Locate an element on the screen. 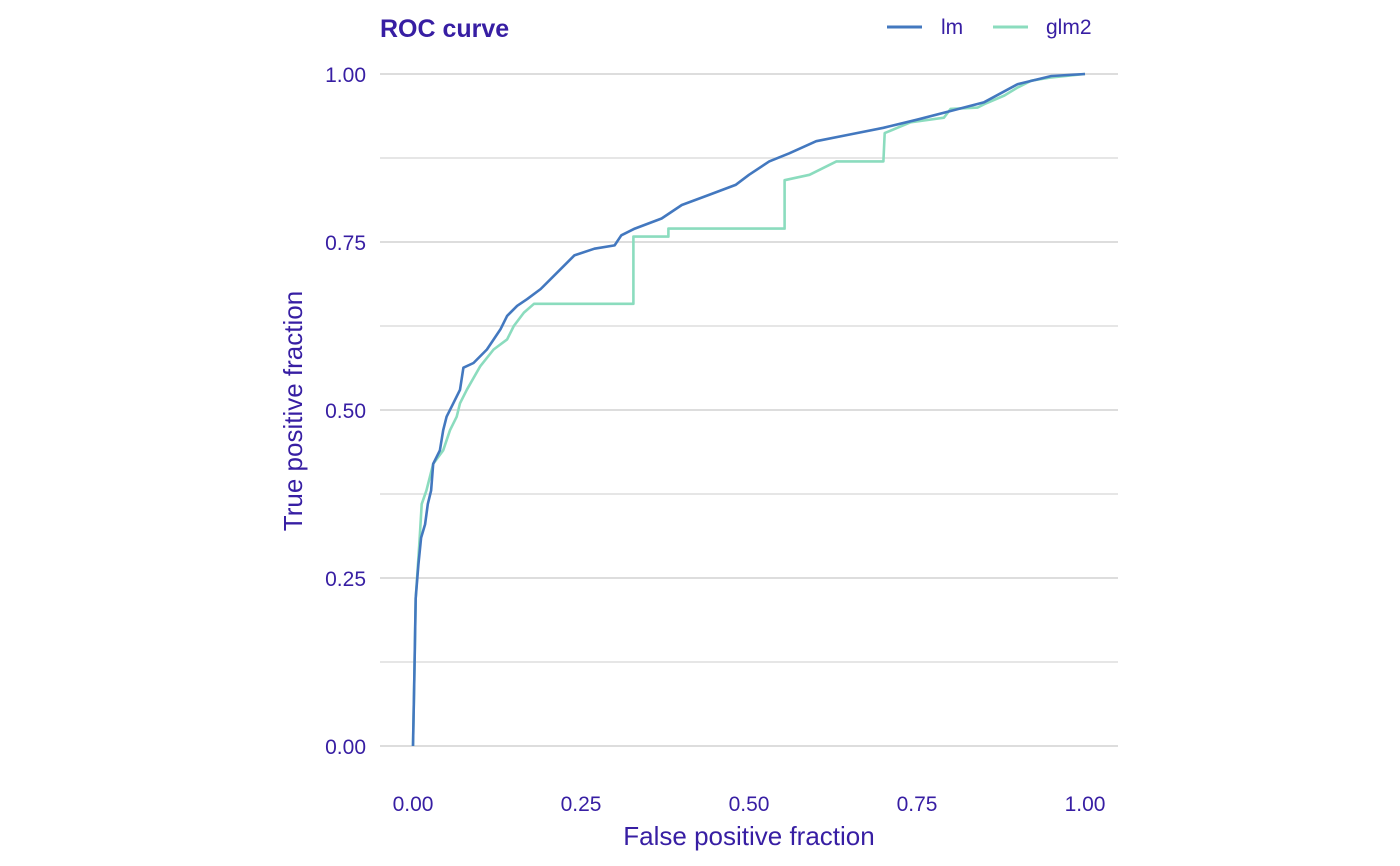  x-tick-label: 1.00 is located at coordinates (1085, 804).